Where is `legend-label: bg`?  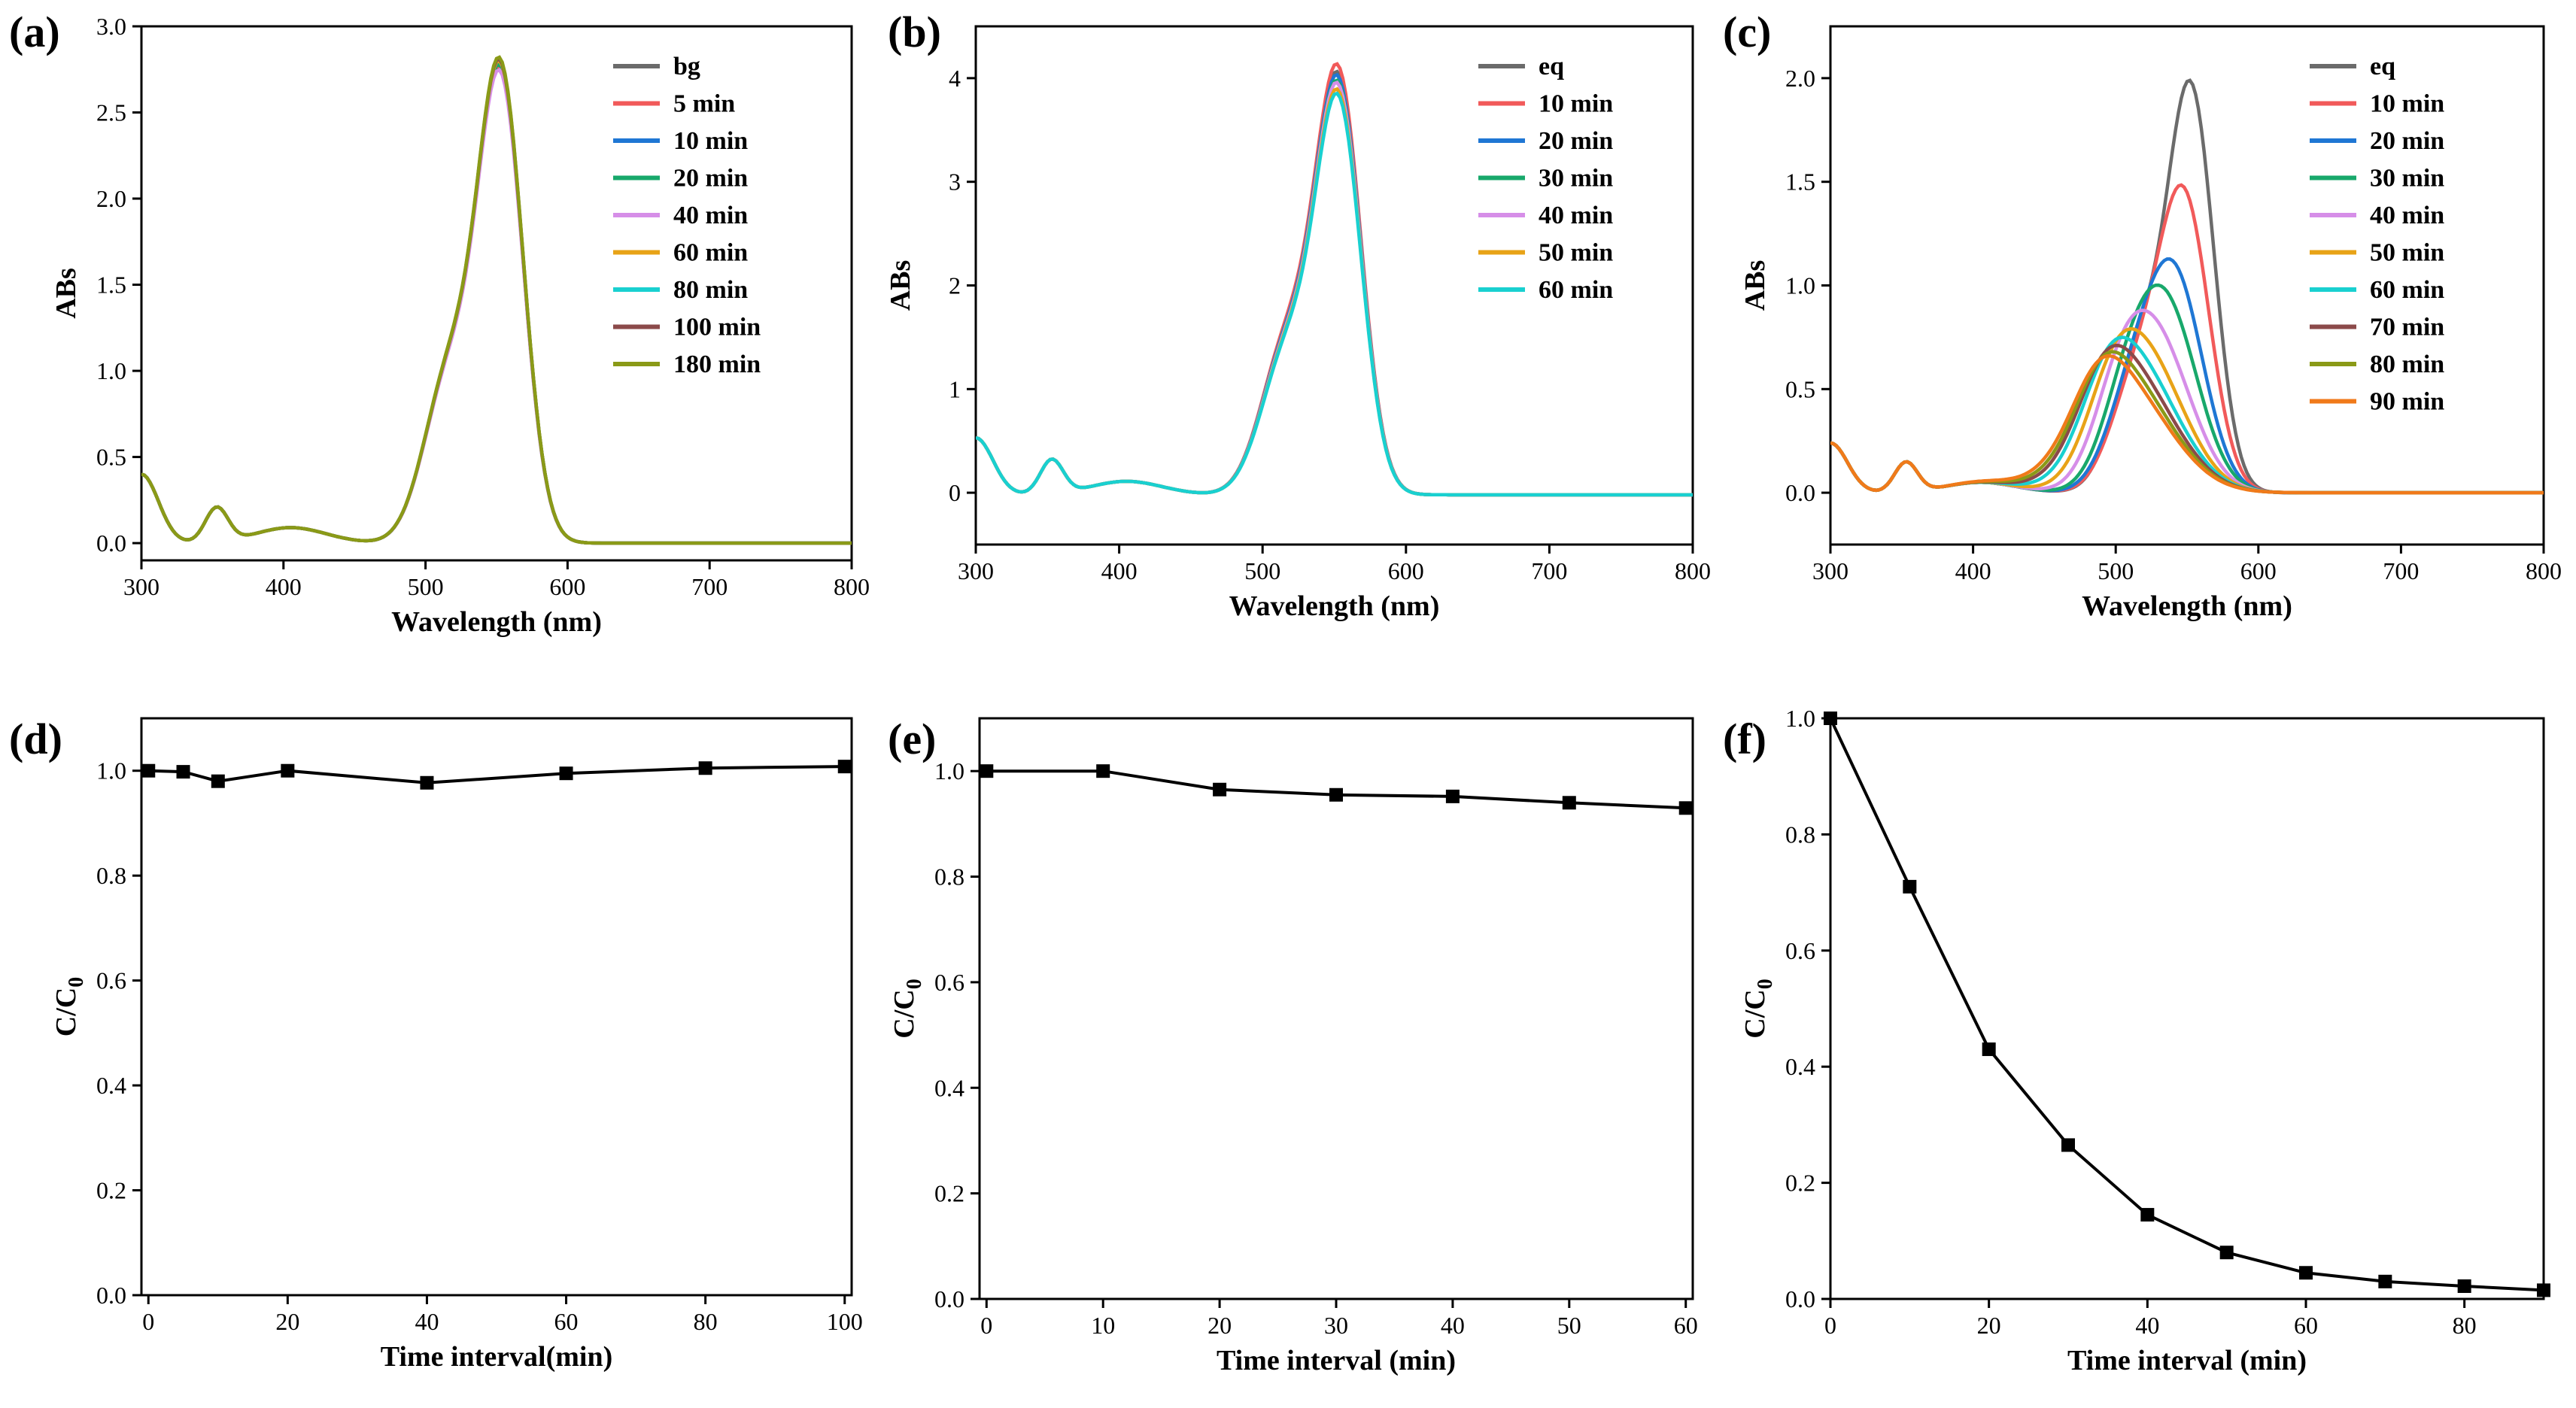 legend-label: bg is located at coordinates (687, 66).